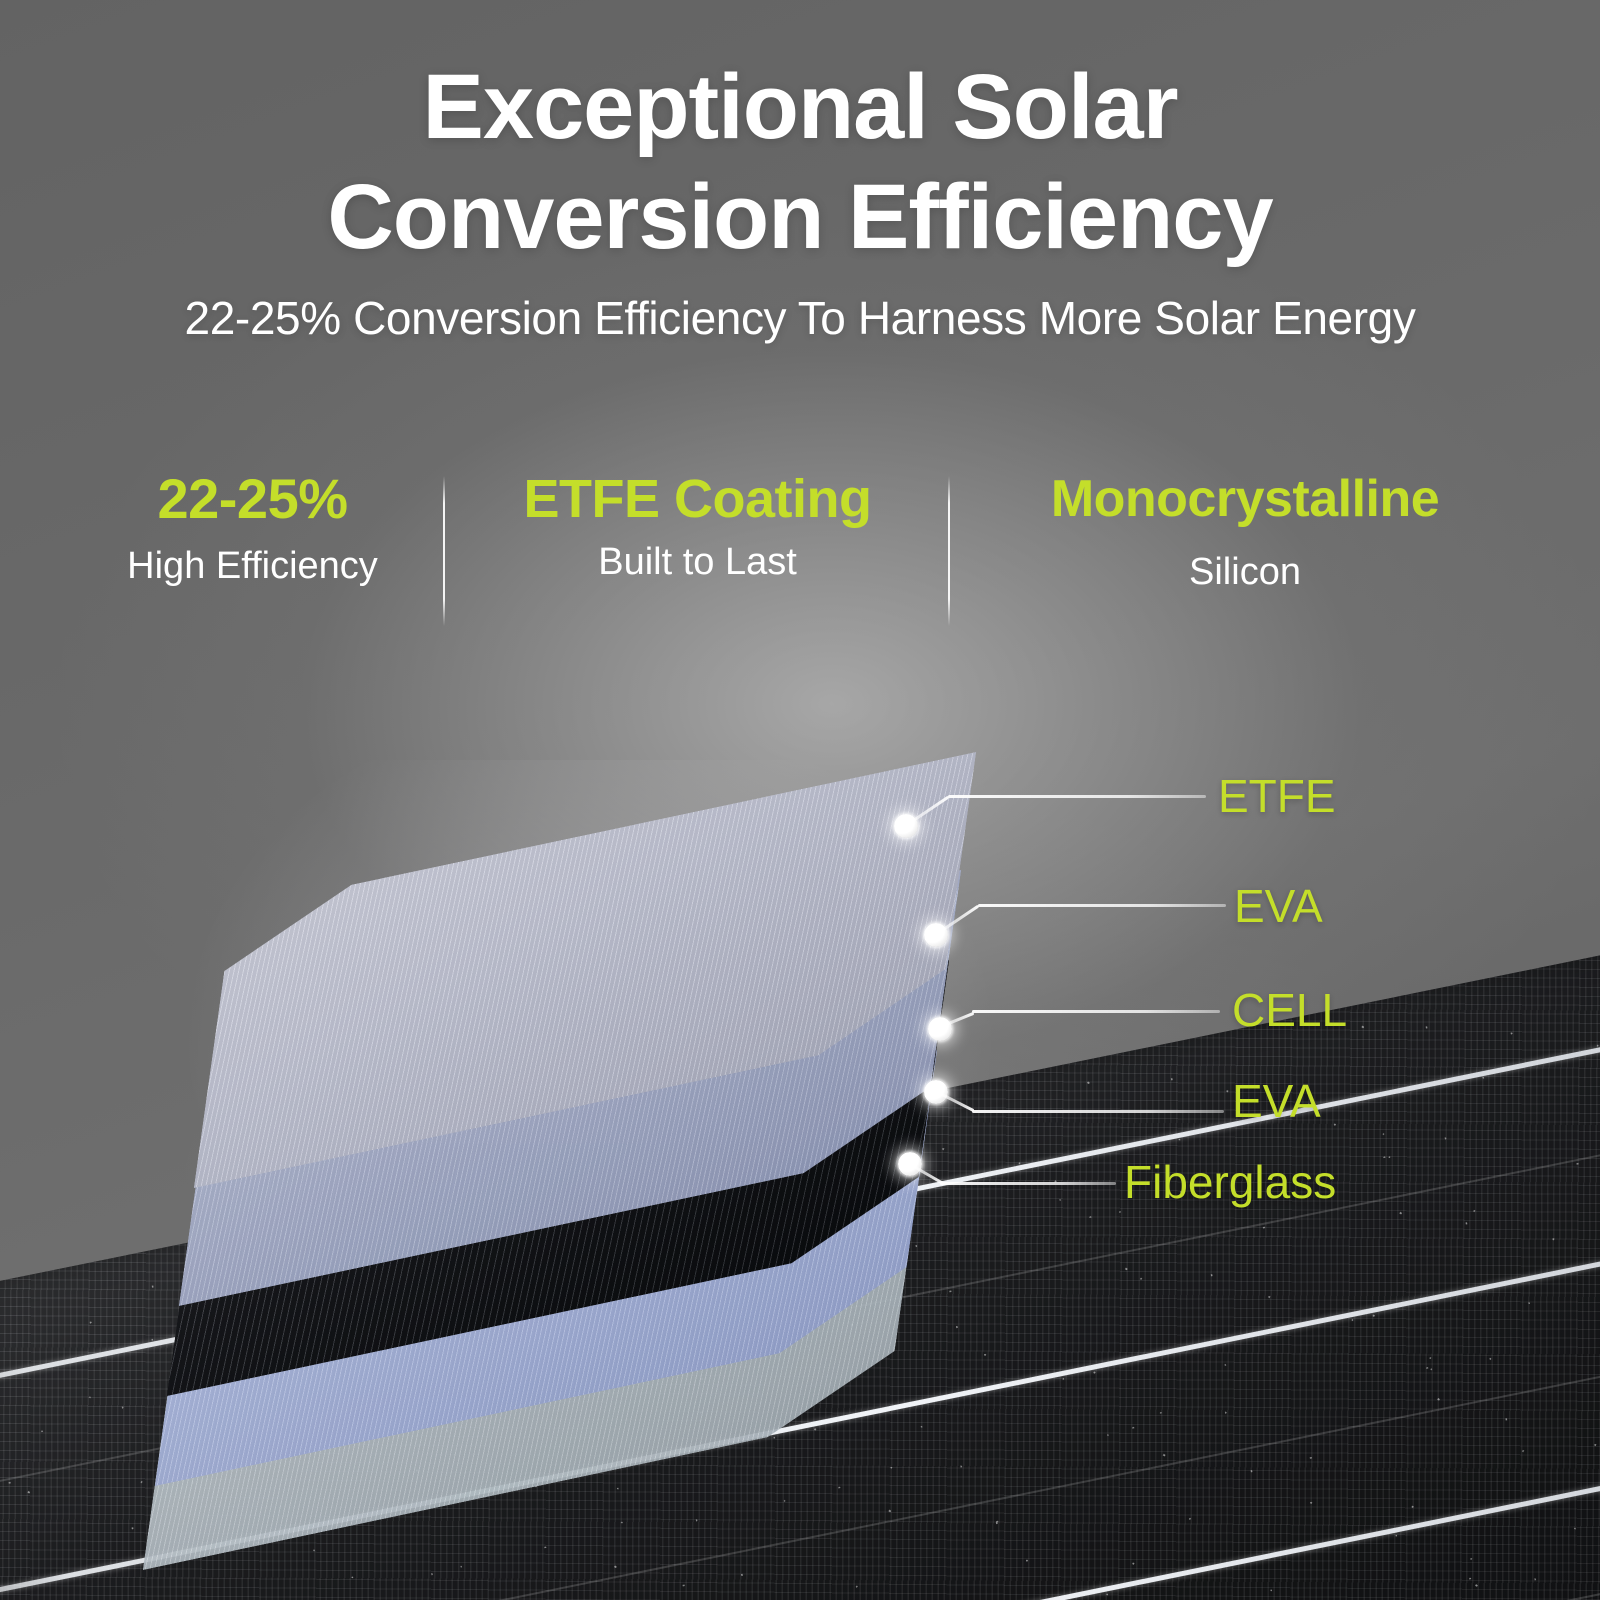 The width and height of the screenshot is (1600, 1600). What do you see at coordinates (1098, 1111) in the screenshot?
I see `callout-leader-line-eva-bottom` at bounding box center [1098, 1111].